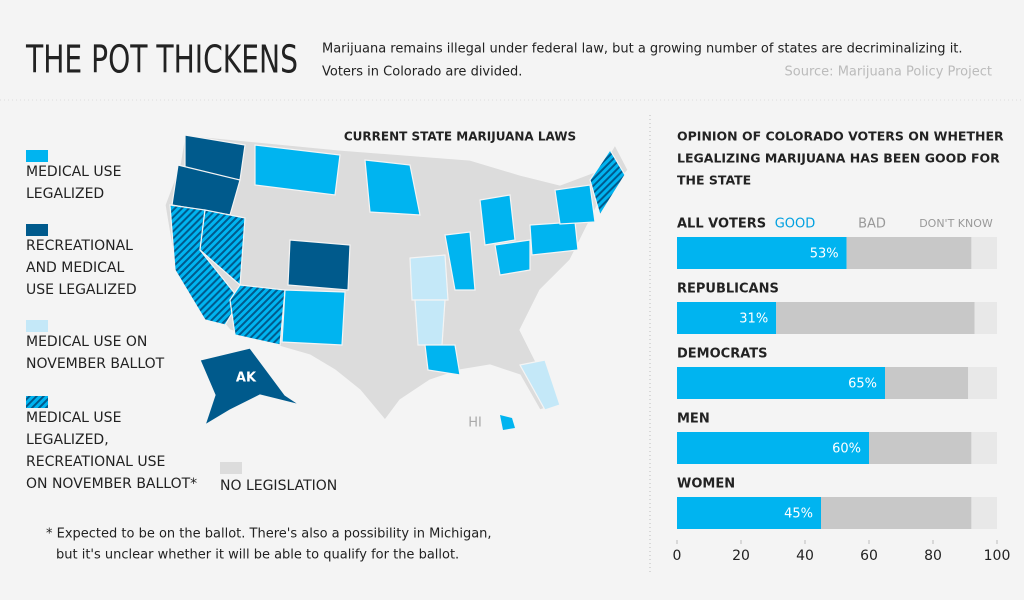 This screenshot has height=600, width=1024. What do you see at coordinates (714, 180) in the screenshot?
I see `chart-title: THE STATE` at bounding box center [714, 180].